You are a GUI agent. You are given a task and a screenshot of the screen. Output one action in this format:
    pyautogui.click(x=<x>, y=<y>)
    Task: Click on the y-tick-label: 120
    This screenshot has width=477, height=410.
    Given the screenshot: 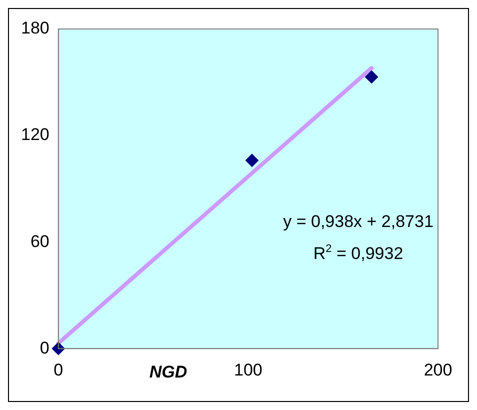 What is the action you would take?
    pyautogui.click(x=35, y=134)
    